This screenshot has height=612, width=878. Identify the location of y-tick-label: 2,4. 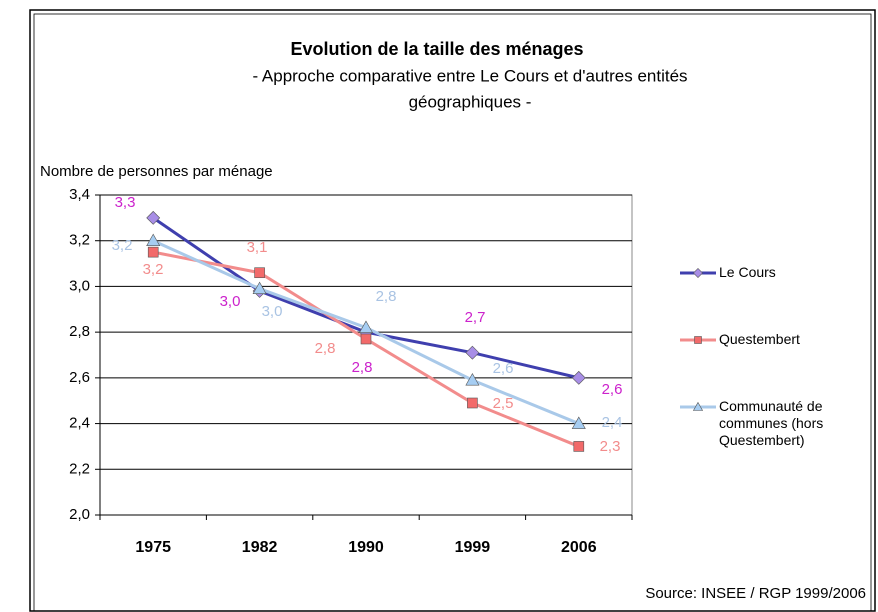
(79, 423).